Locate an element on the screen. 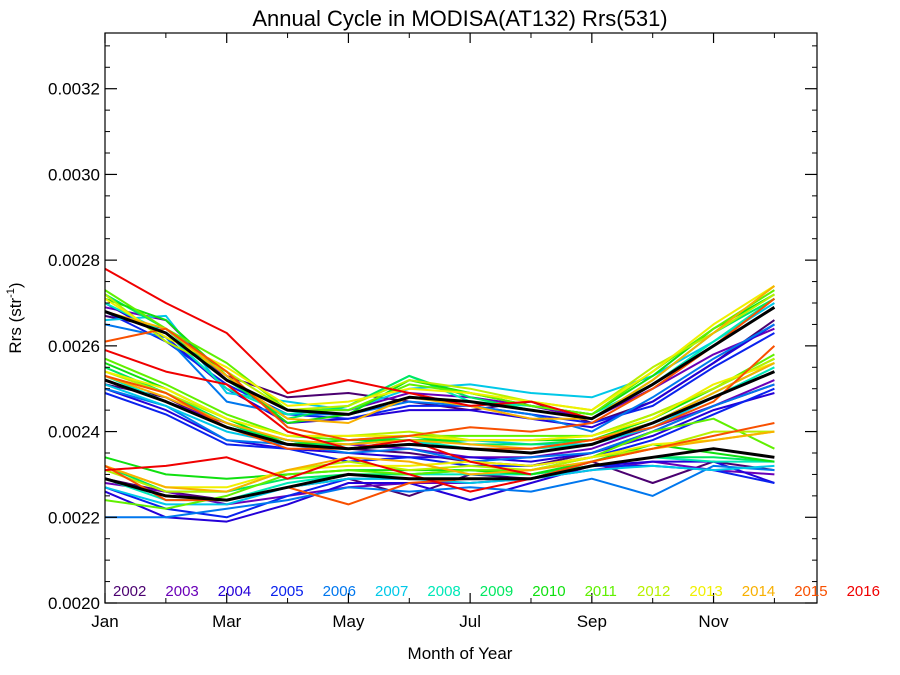  y-tick-label: 0.0032 is located at coordinates (74, 89).